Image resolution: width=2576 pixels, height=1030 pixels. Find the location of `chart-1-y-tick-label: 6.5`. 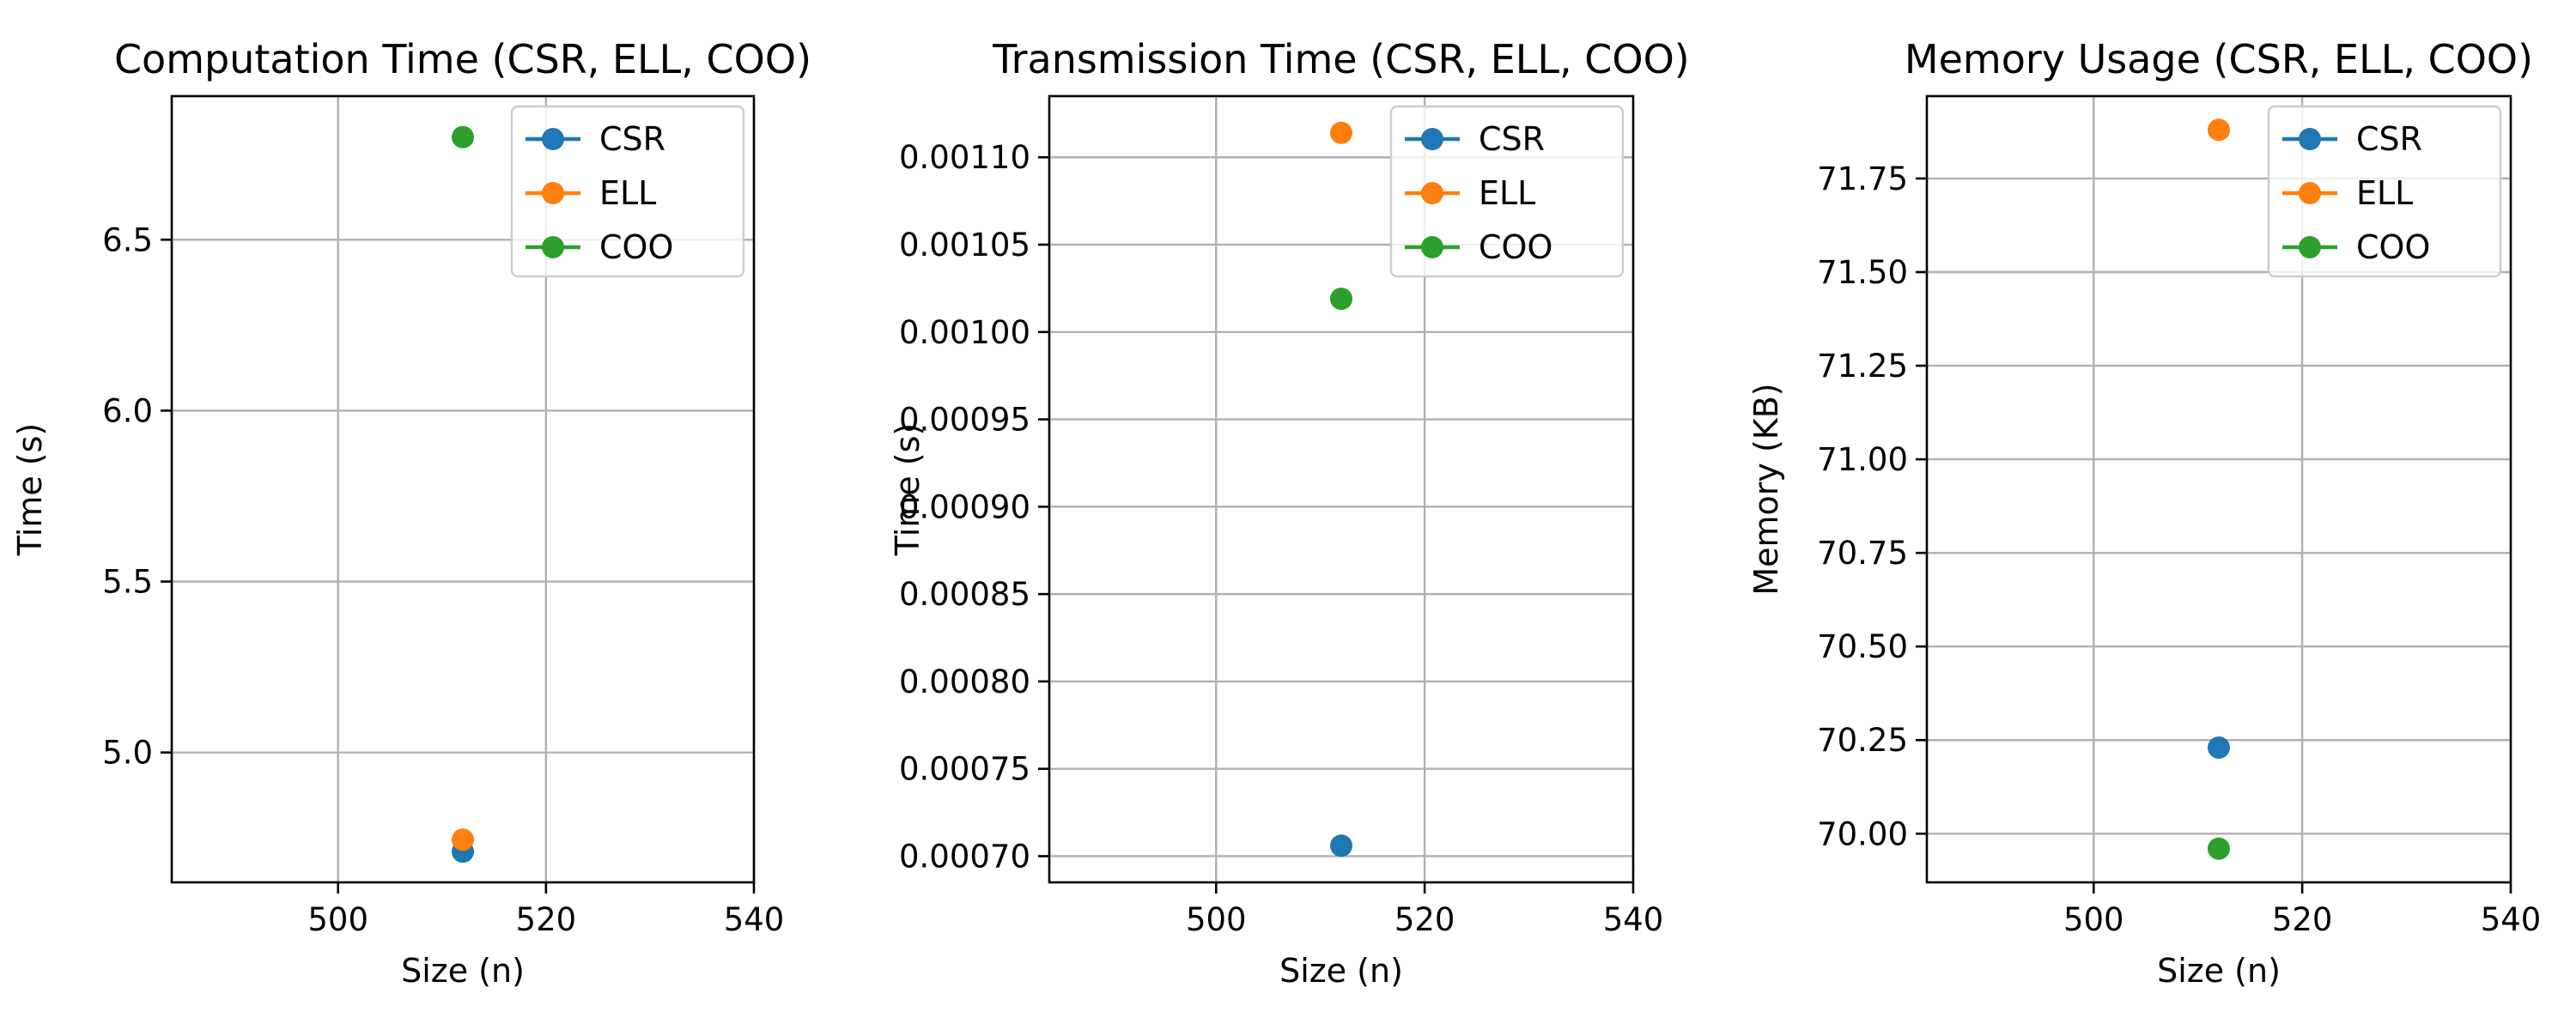

chart-1-y-tick-label: 6.5 is located at coordinates (128, 239).